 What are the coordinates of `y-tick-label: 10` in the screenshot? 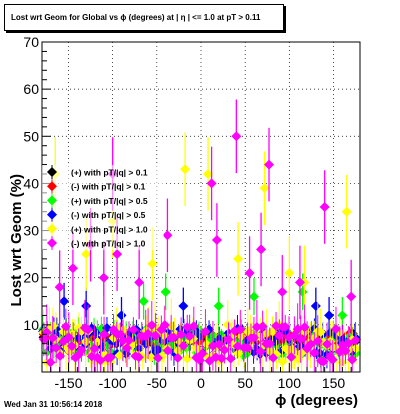 It's located at (31, 325).